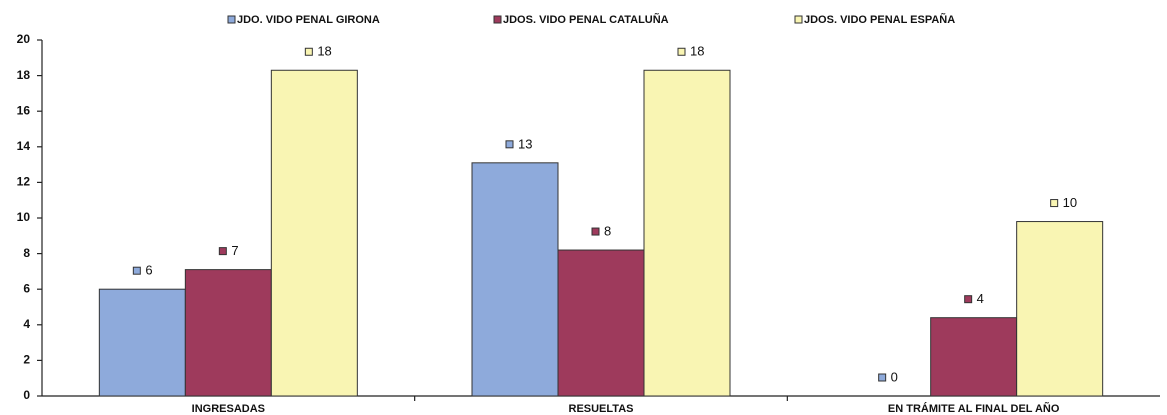 The width and height of the screenshot is (1167, 415). I want to click on value-label: 6, so click(148, 270).